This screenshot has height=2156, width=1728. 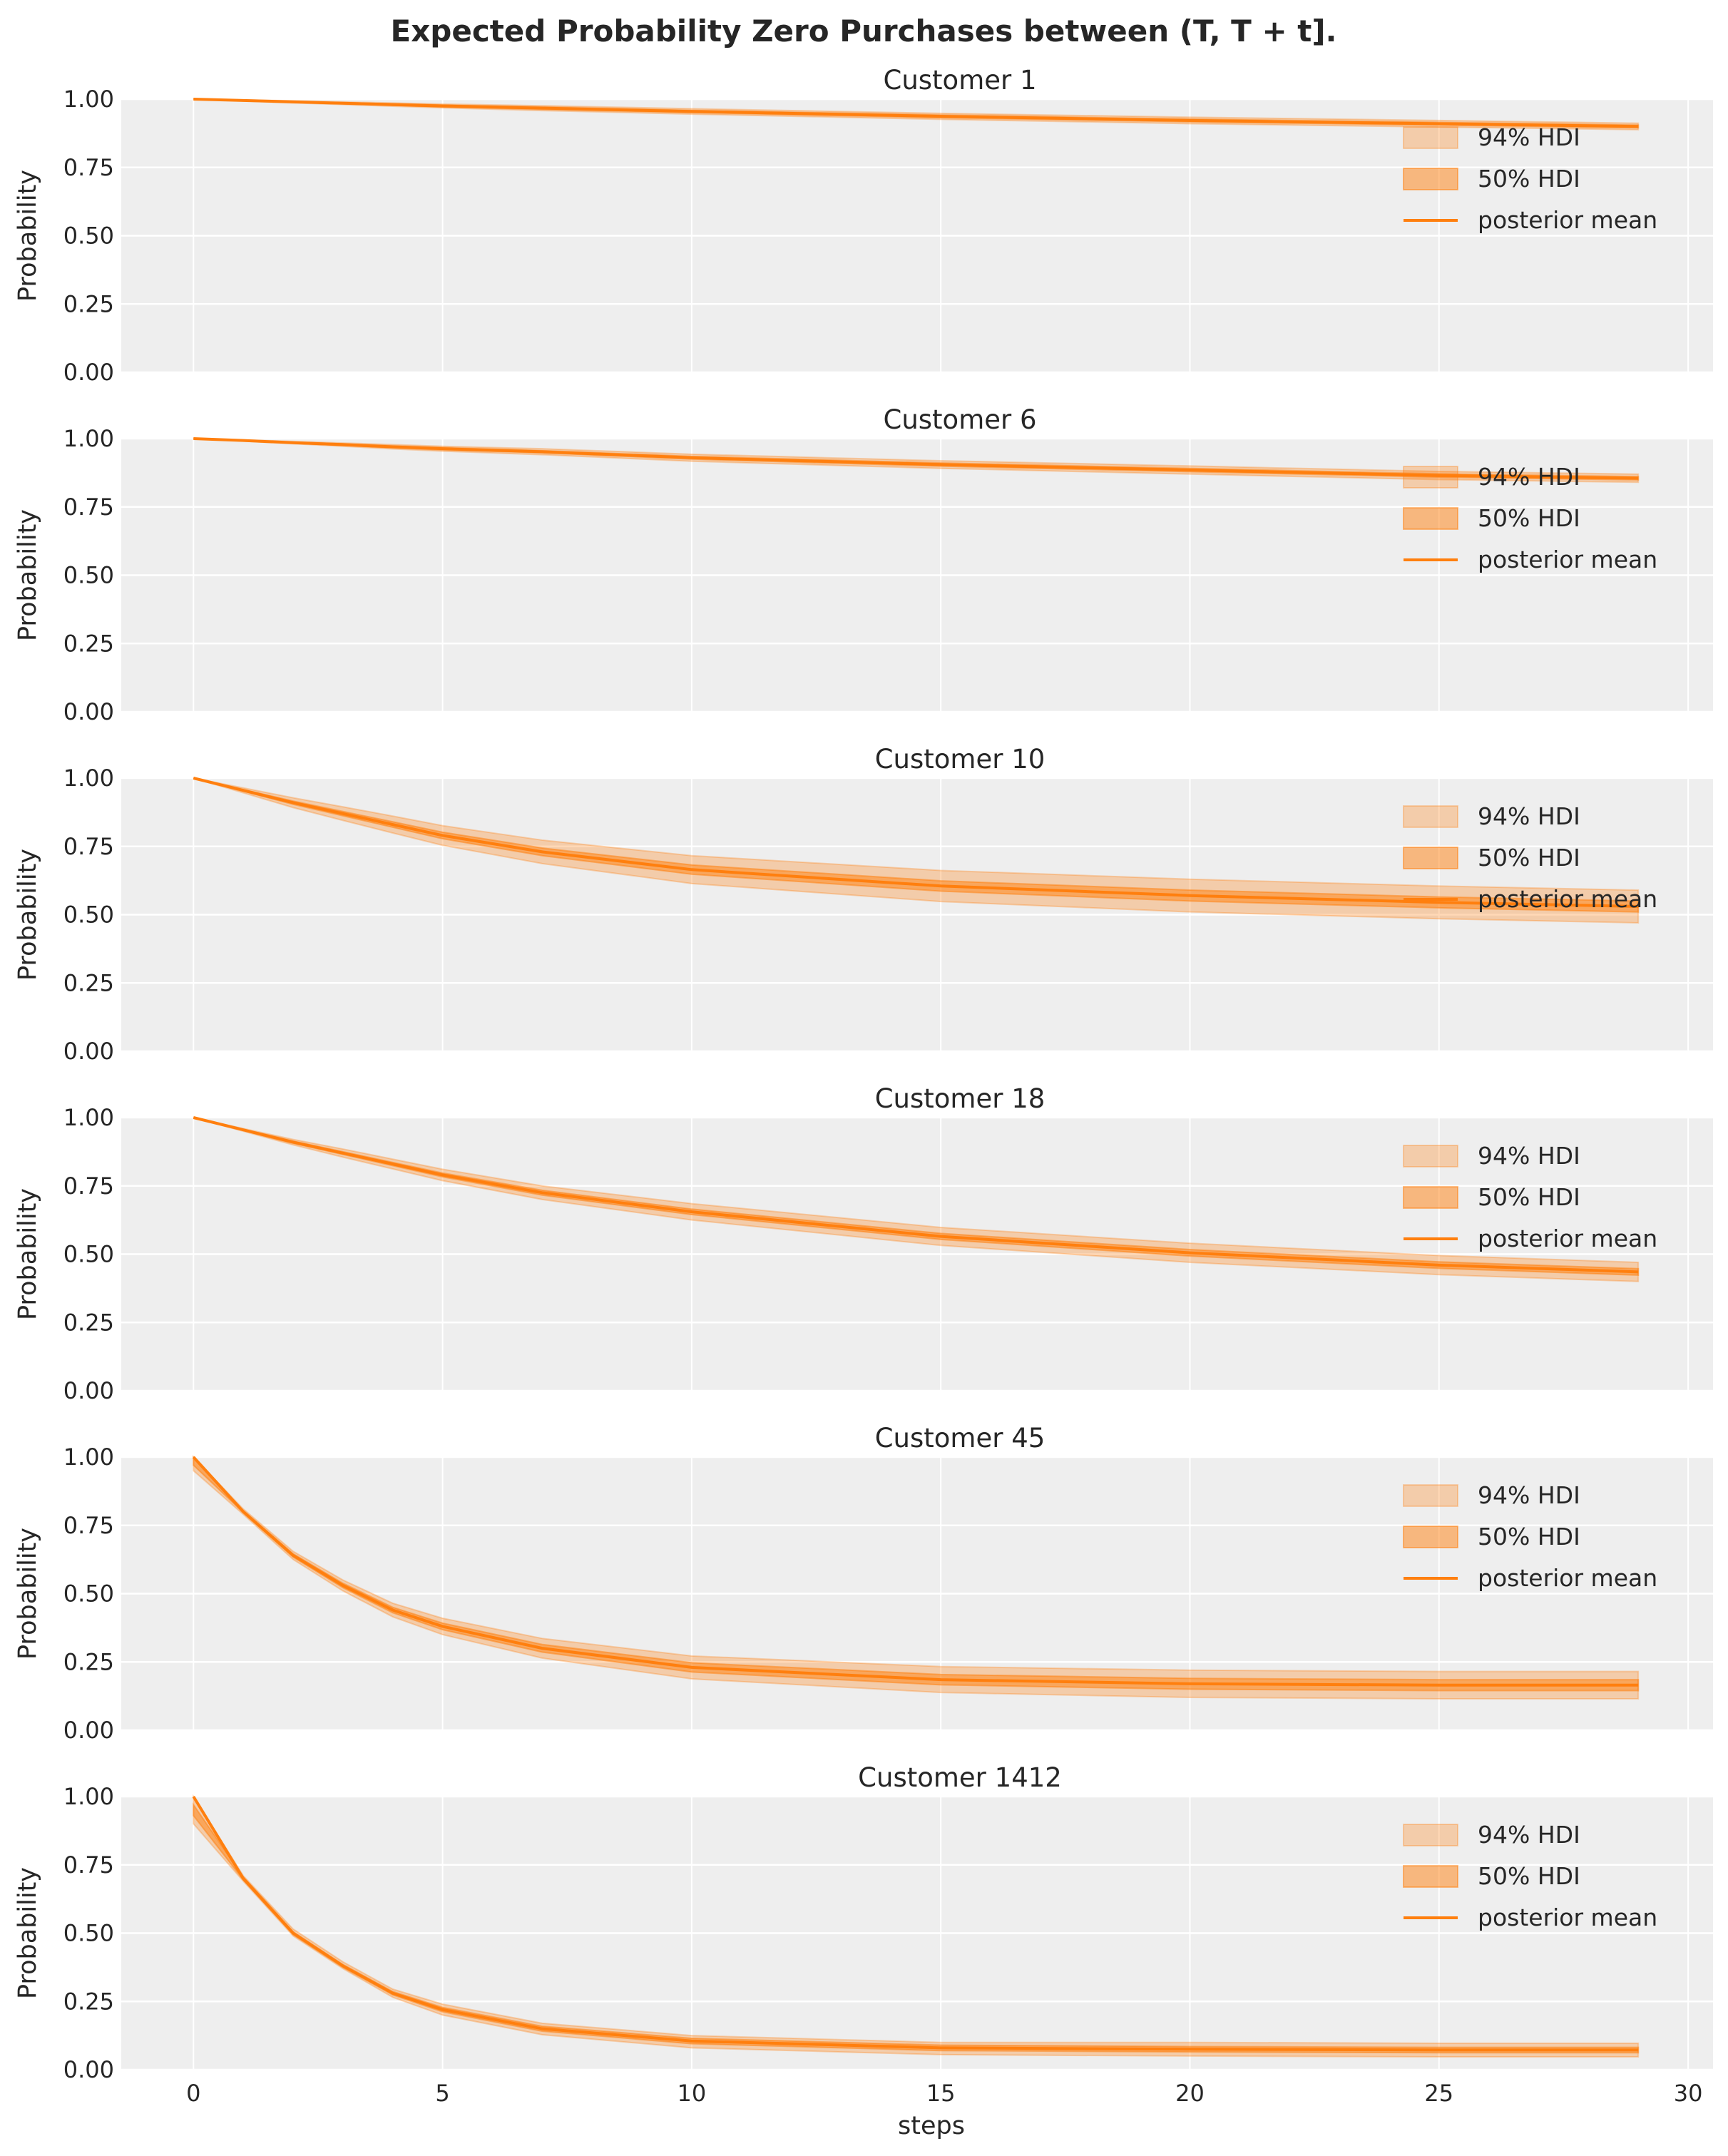 I want to click on x-tick-label: 0, so click(x=193, y=2093).